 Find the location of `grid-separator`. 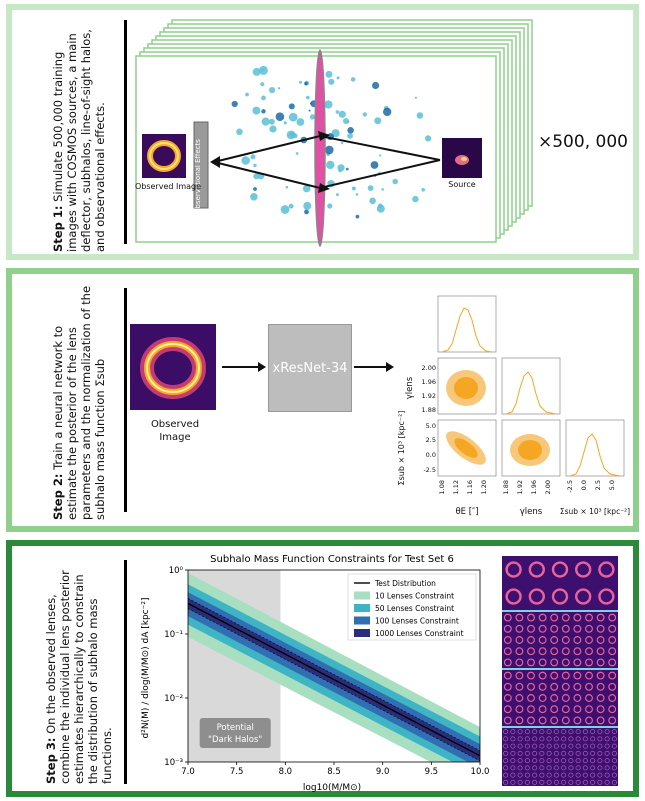

grid-separator is located at coordinates (560, 727).